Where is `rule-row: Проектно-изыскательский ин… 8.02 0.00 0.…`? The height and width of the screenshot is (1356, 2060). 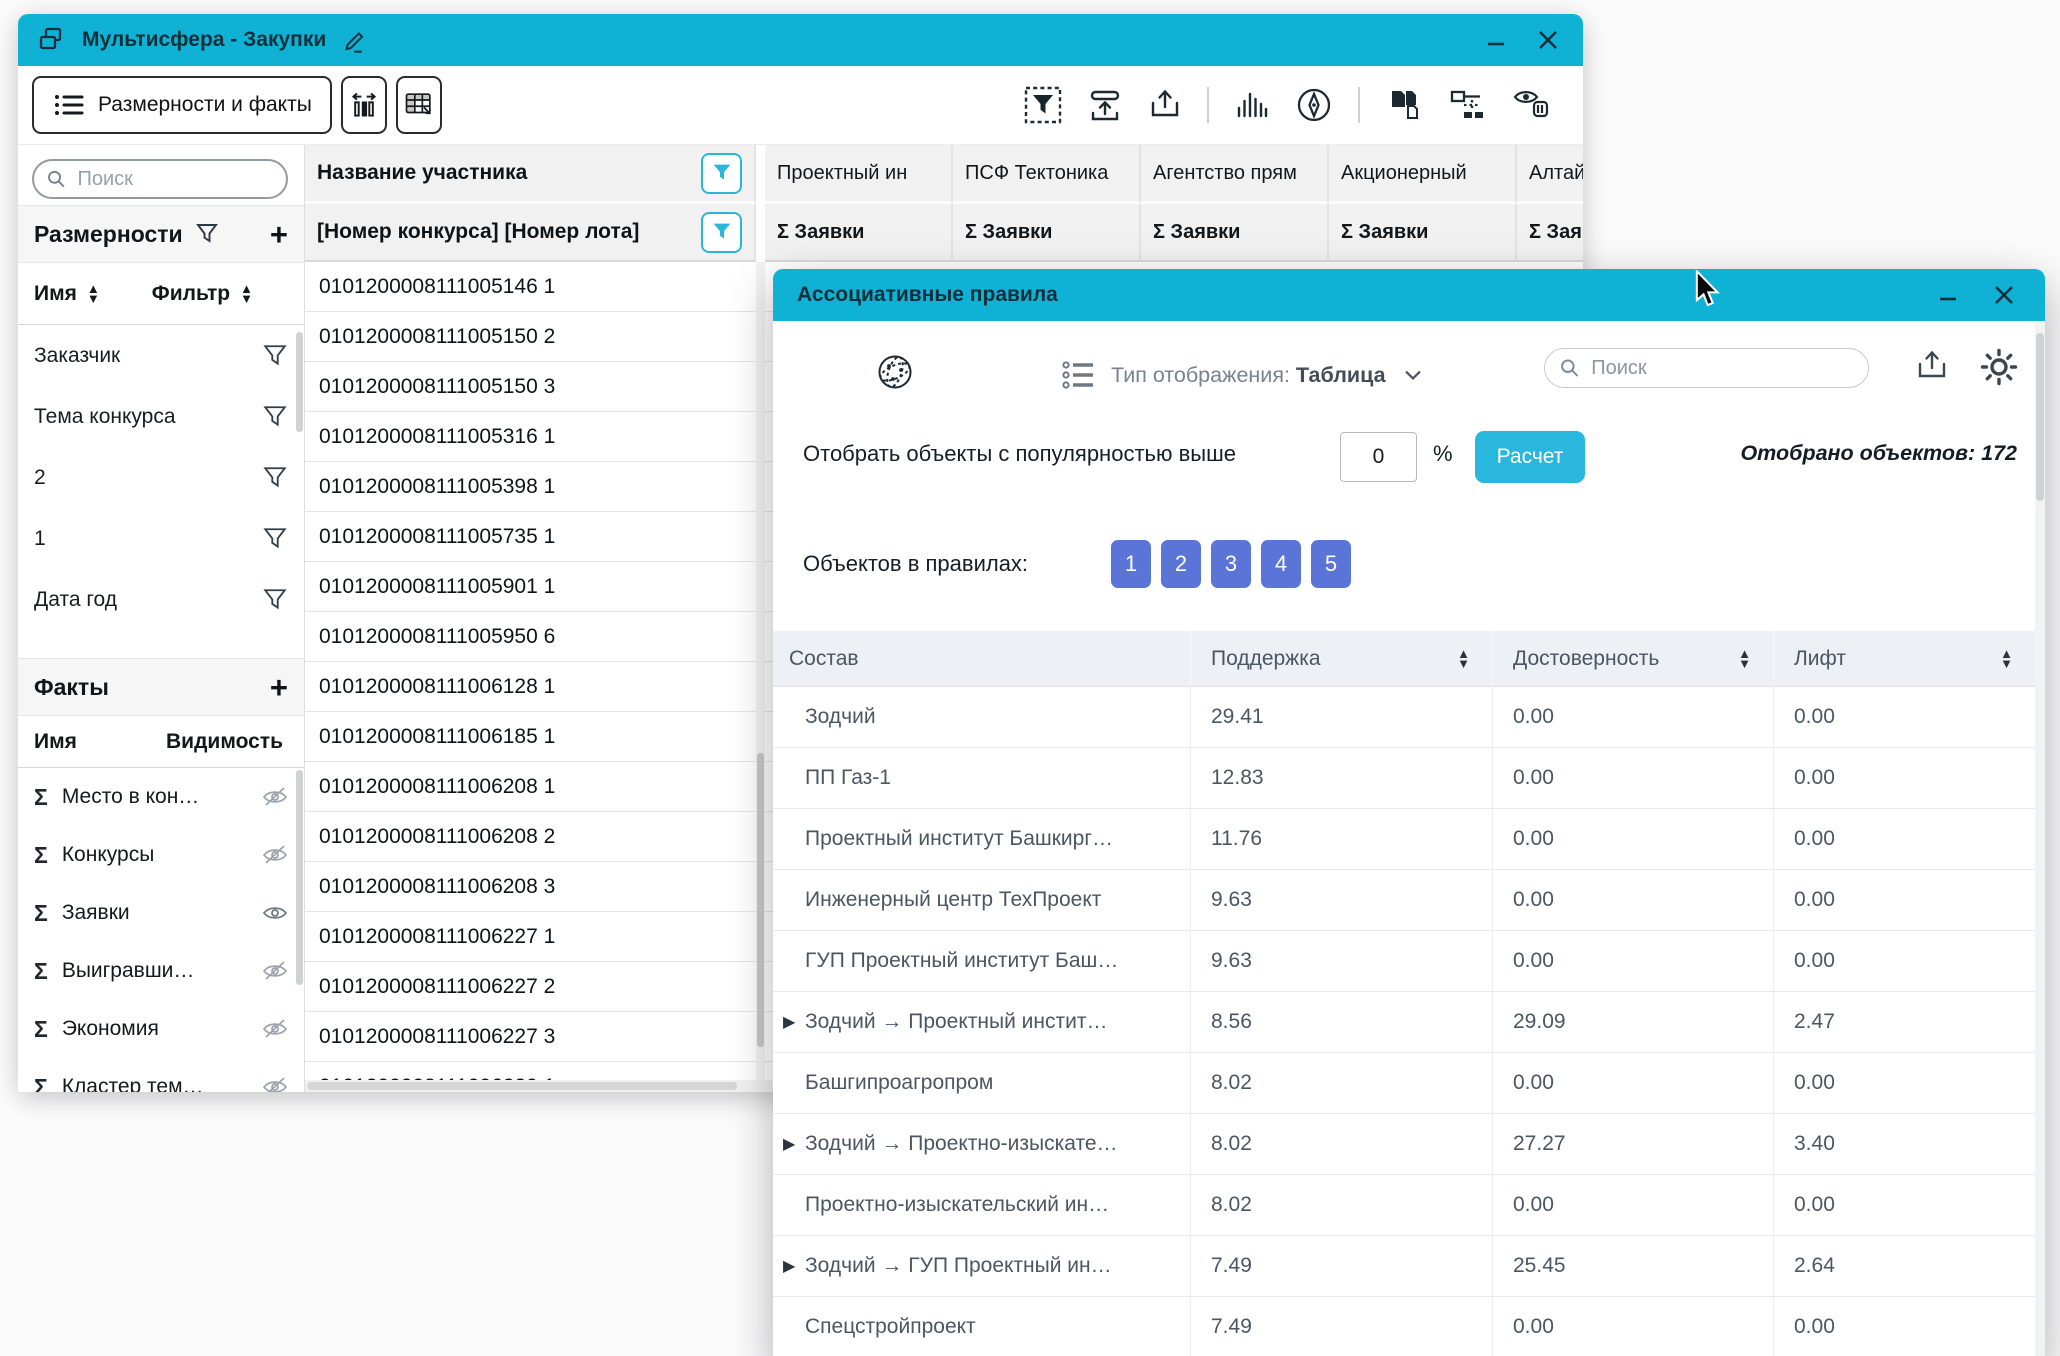 rule-row: Проектно-изыскательский ин… 8.02 0.00 0.… is located at coordinates (1404, 1205).